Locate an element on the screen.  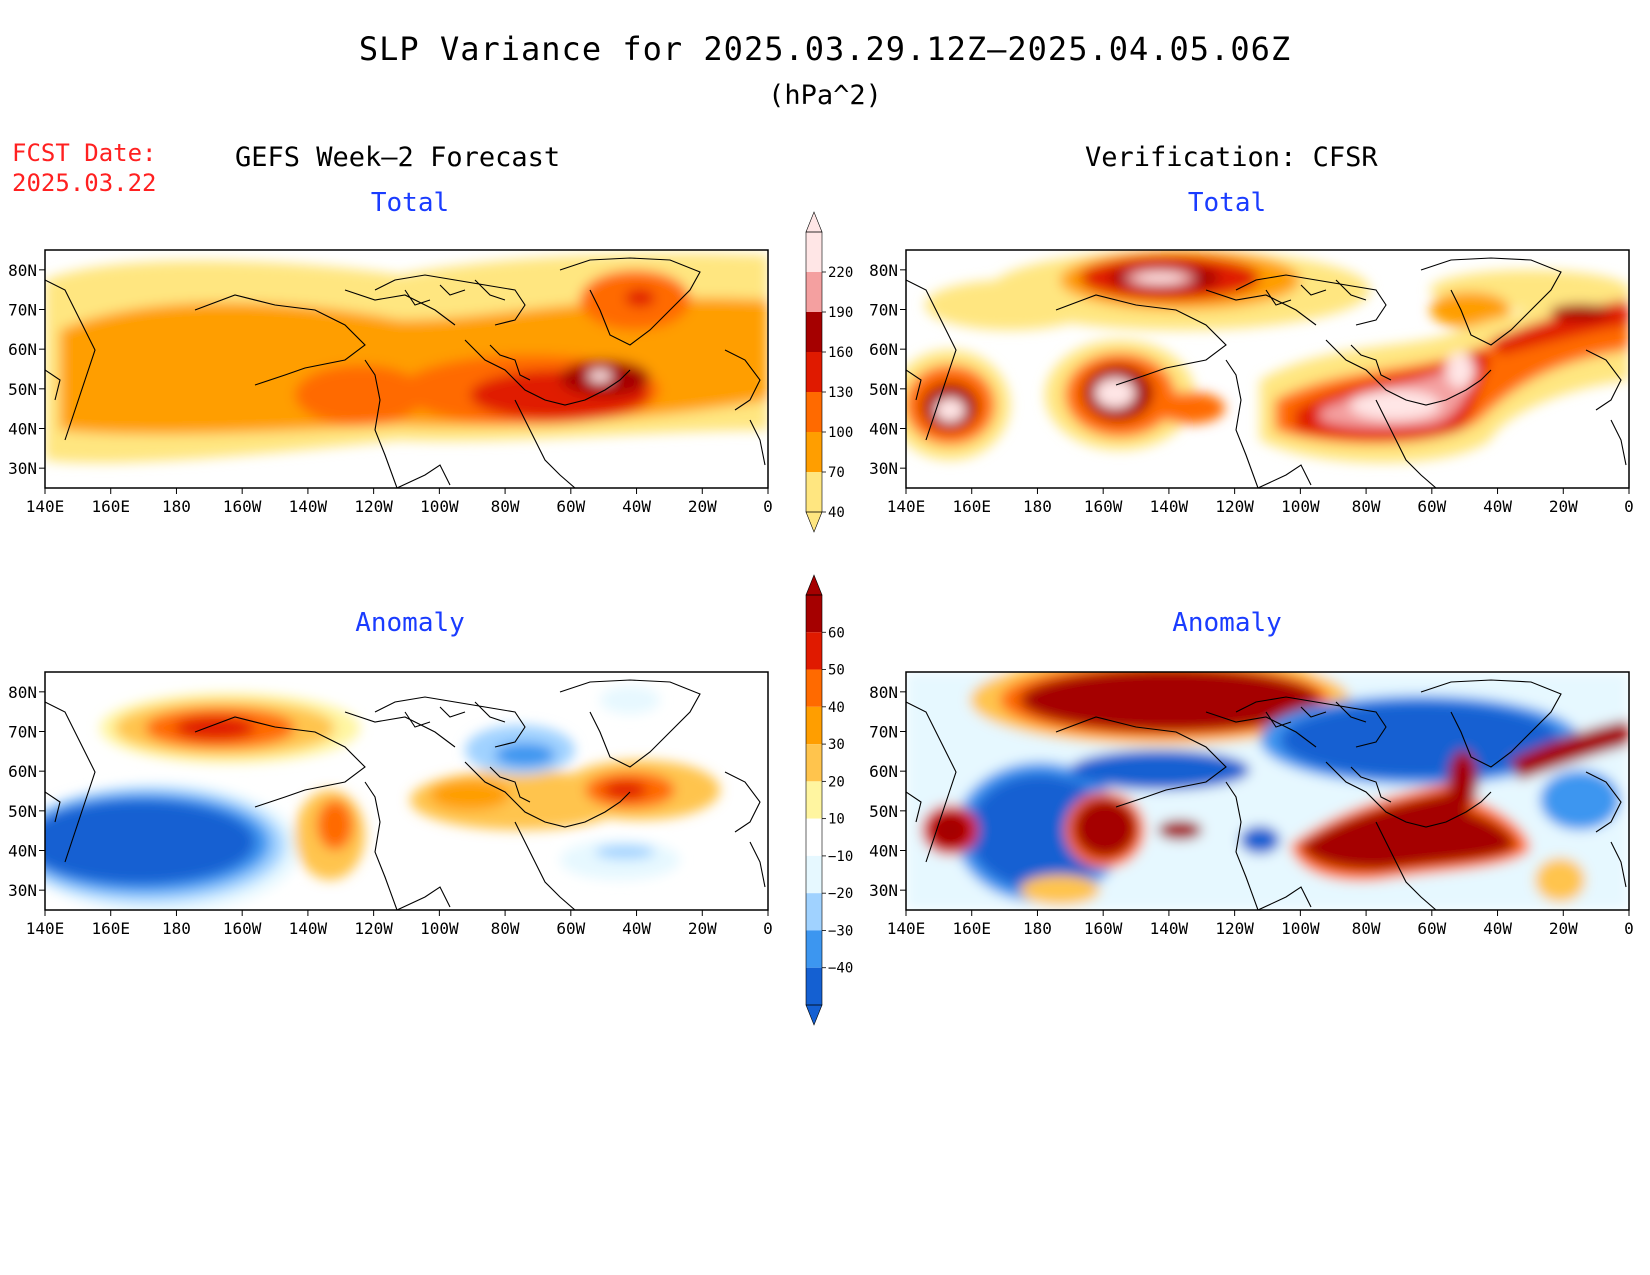
fcst-date-label: FCST Date: is located at coordinates (84, 153).